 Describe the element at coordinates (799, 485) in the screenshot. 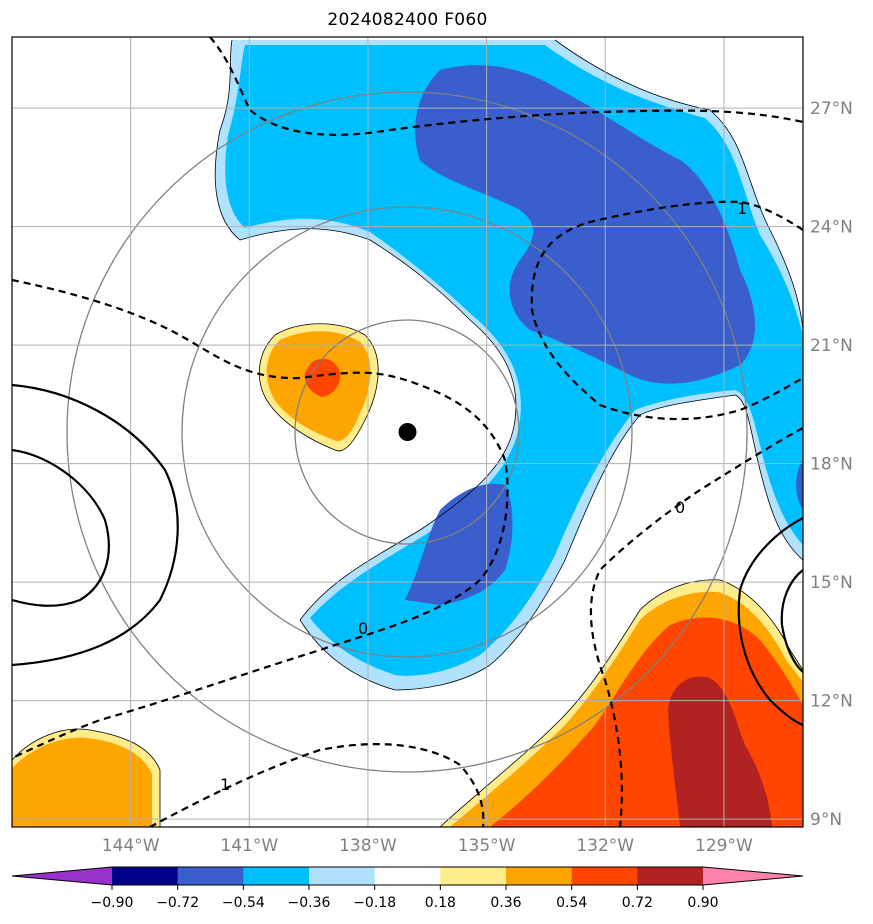

I see `fill-region-royal-blue-edge` at that location.